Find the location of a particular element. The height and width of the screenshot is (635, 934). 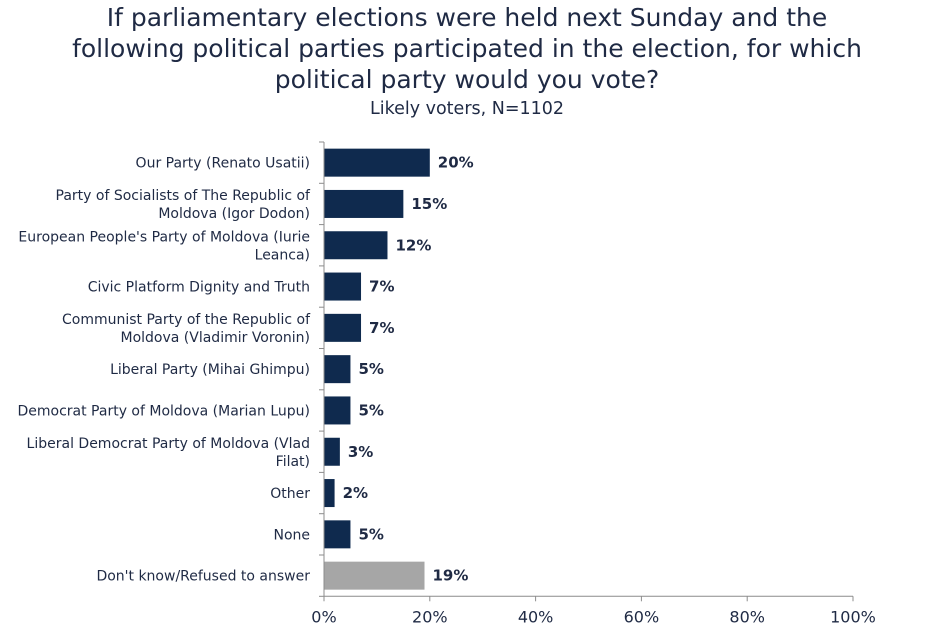

category-label: Liberal Party (Mihai Ghimpu) is located at coordinates (210, 370).